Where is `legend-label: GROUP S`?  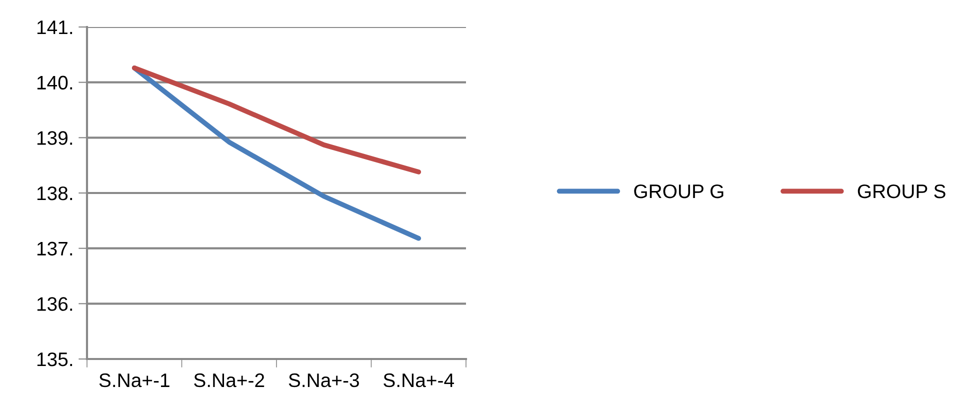 legend-label: GROUP S is located at coordinates (902, 191).